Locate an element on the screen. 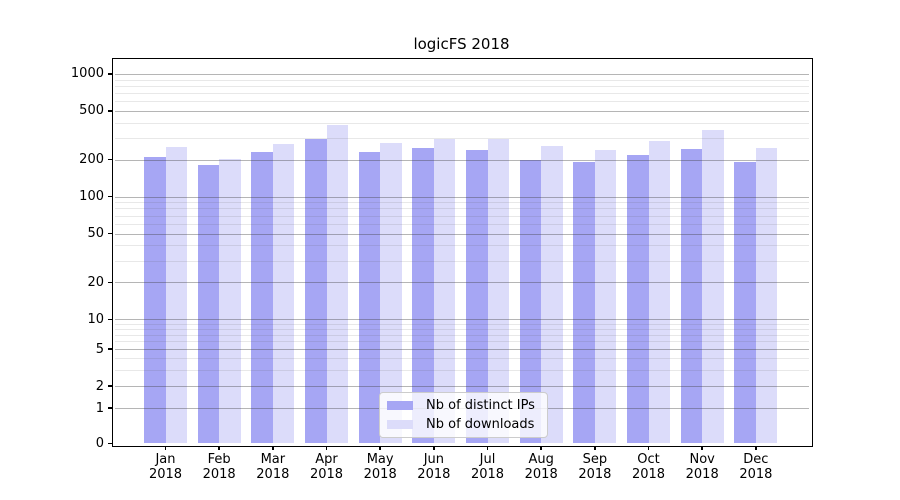 The width and height of the screenshot is (900, 500). x-tick-label: Jul 2018 is located at coordinates (487, 467).